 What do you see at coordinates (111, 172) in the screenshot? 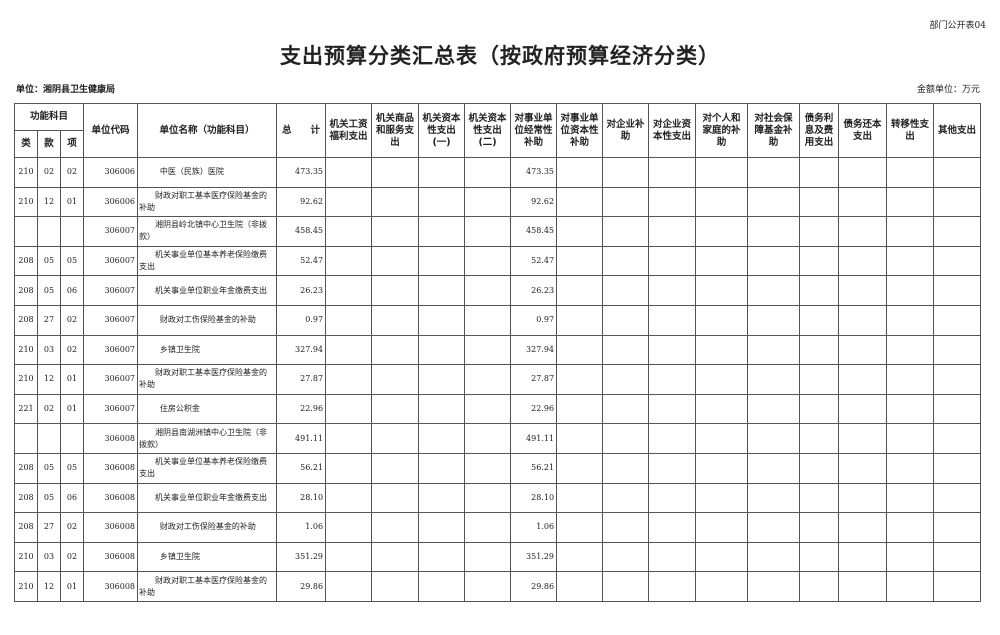
I see `cell-unit-code: 306006` at bounding box center [111, 172].